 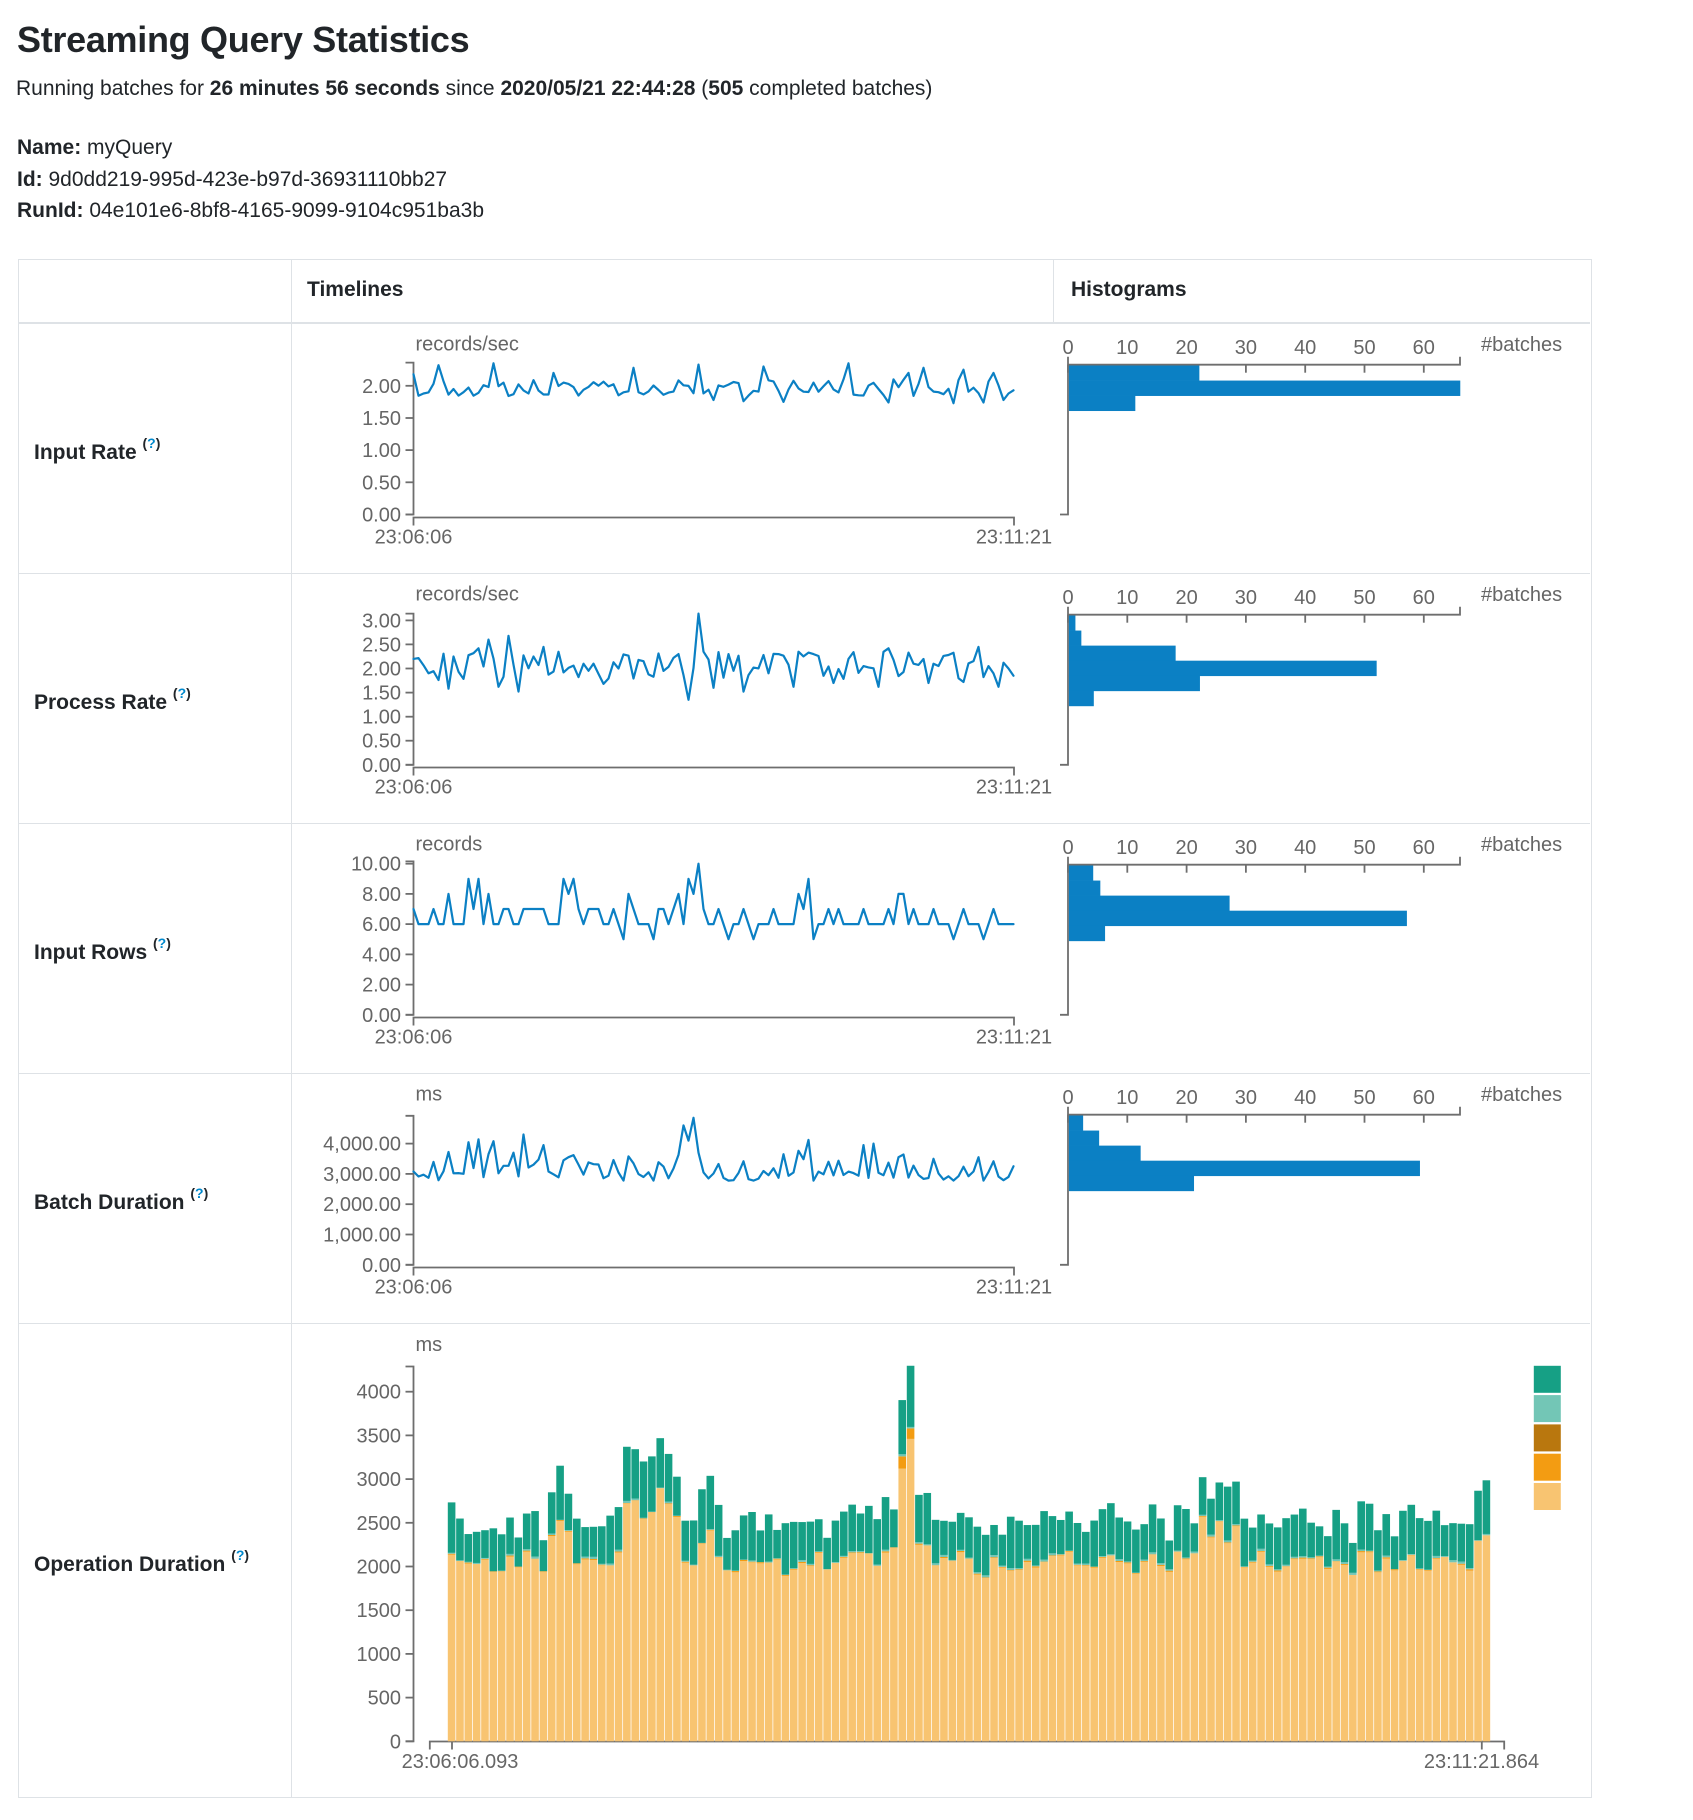 I want to click on svg-text: 3000, so click(x=379, y=1480).